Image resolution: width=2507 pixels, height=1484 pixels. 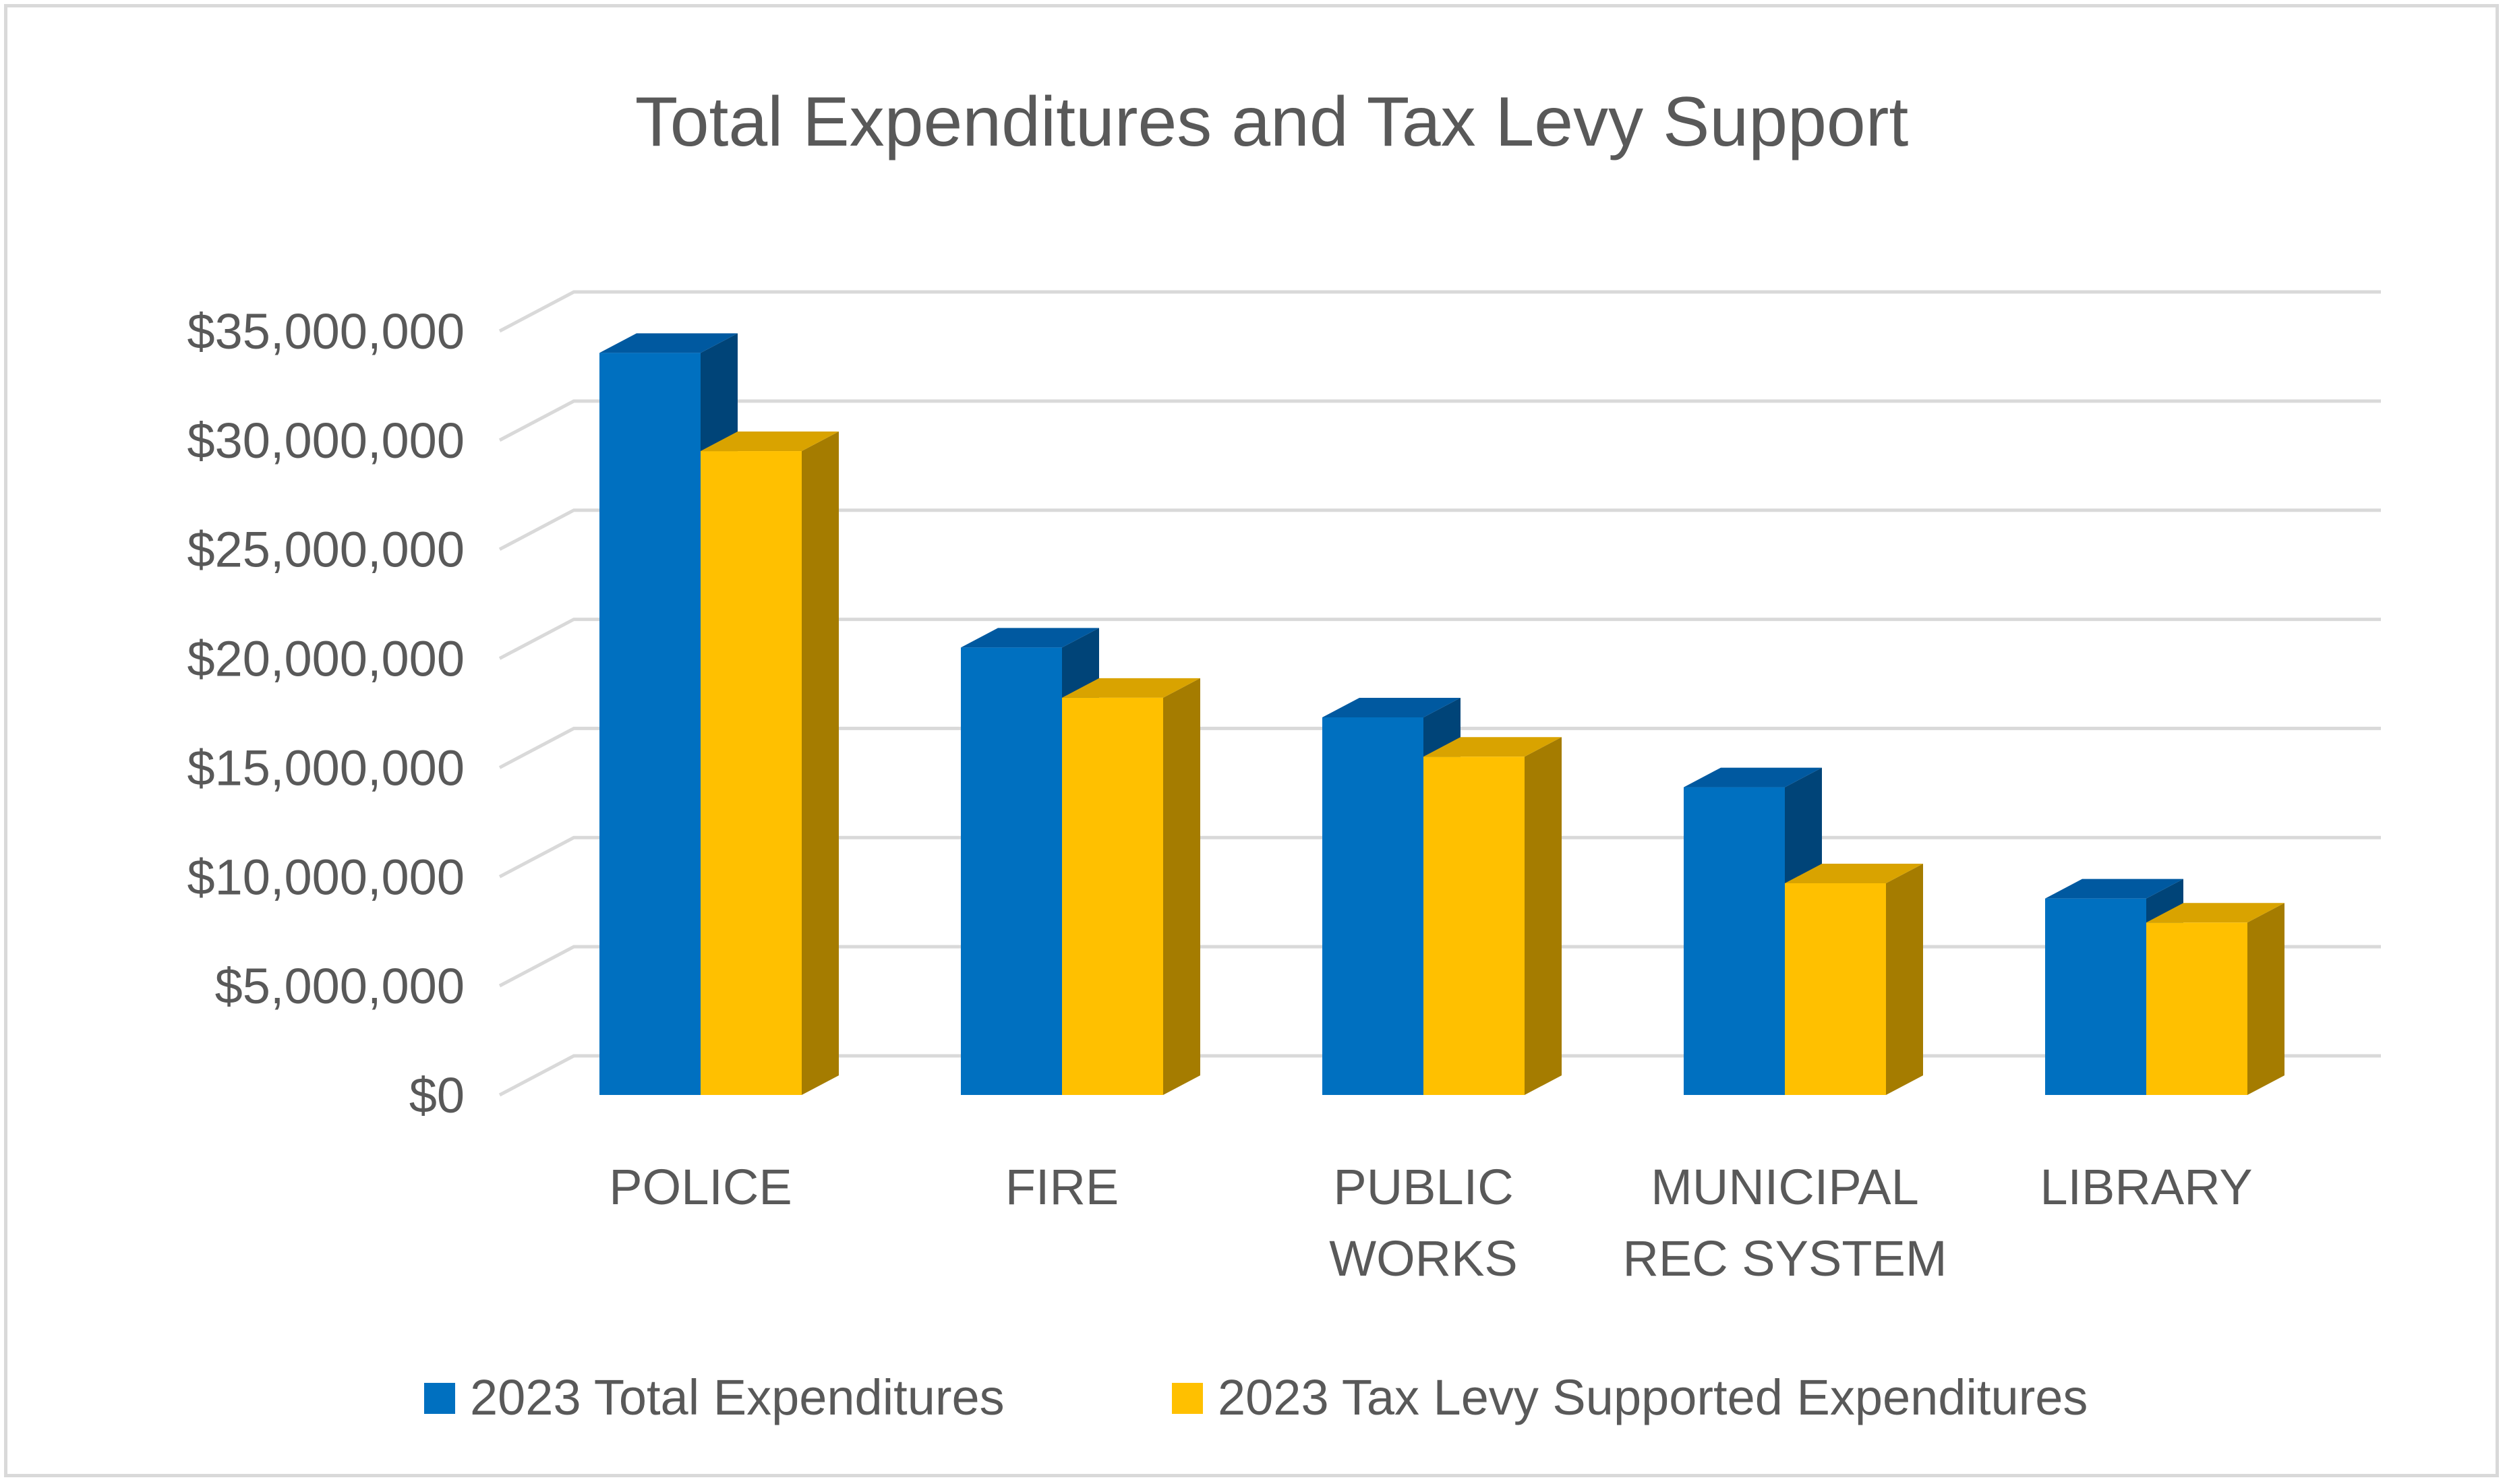 I want to click on y-tick-label: $0, so click(x=437, y=1095).